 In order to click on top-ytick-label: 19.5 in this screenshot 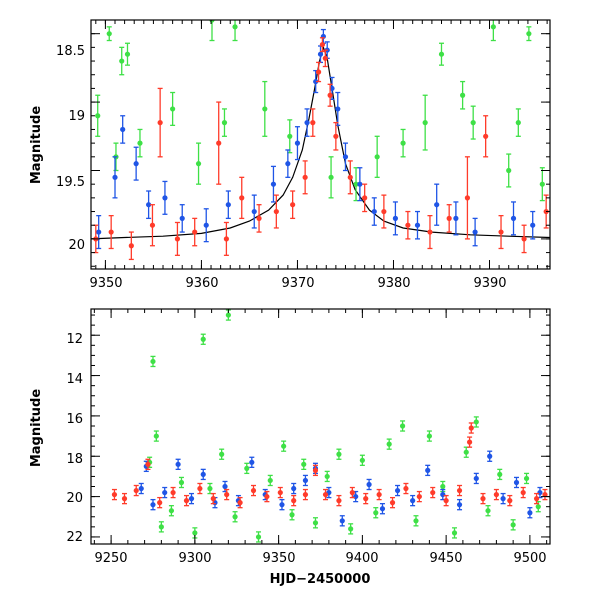, I will do `click(70, 182)`.